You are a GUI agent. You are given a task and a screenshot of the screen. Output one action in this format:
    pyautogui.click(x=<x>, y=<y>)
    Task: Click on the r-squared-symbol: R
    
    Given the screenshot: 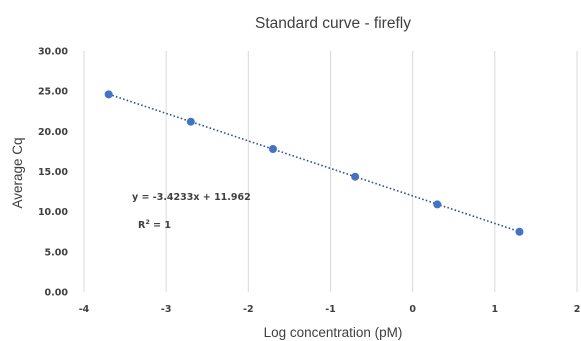 What is the action you would take?
    pyautogui.click(x=142, y=225)
    